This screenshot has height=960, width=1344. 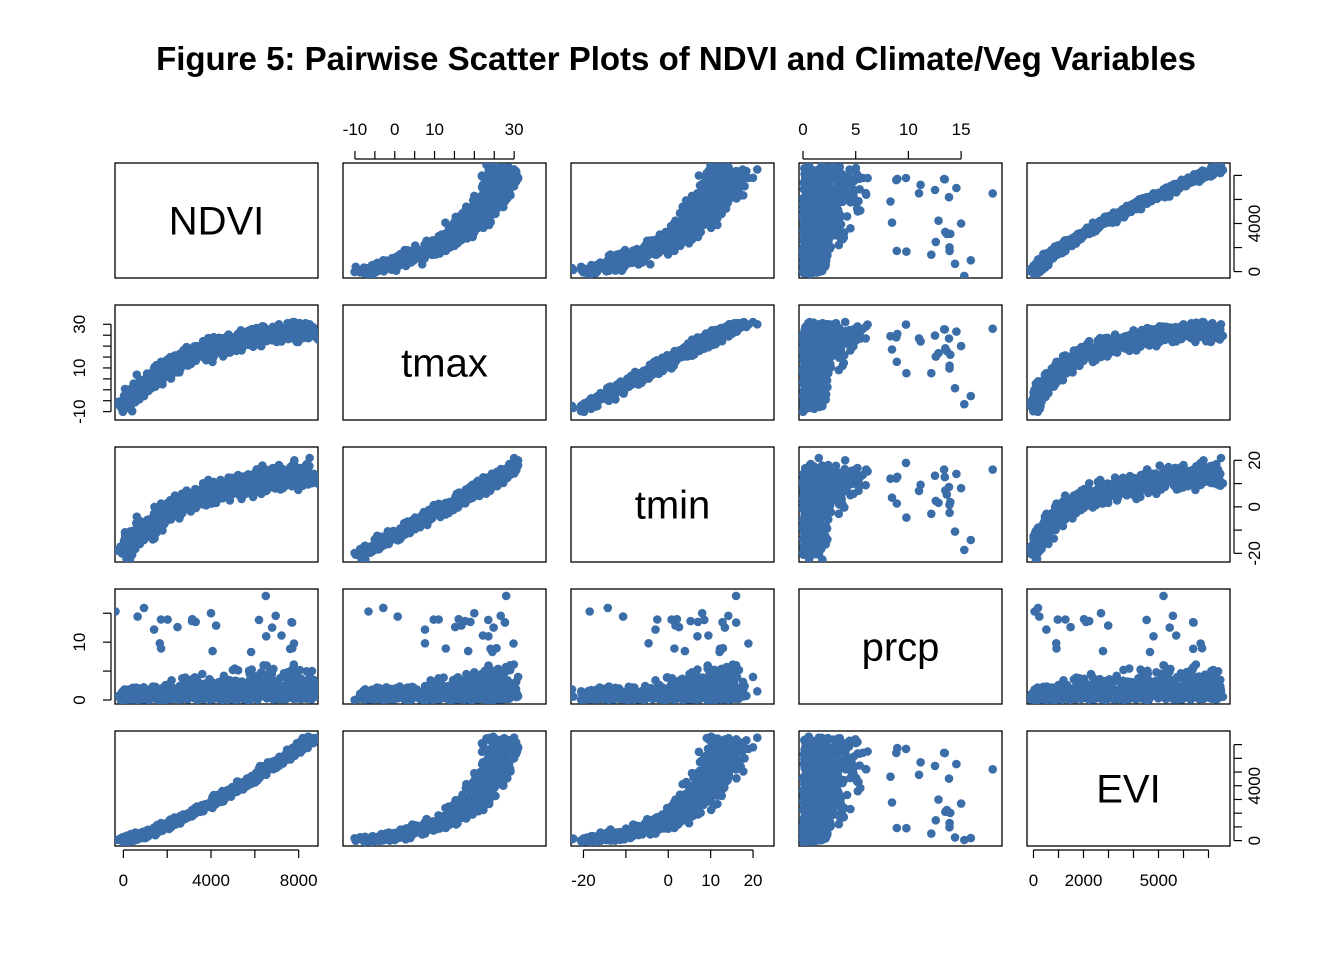 I want to click on panel-tmax-vs-tmax: tmax, so click(x=444, y=362).